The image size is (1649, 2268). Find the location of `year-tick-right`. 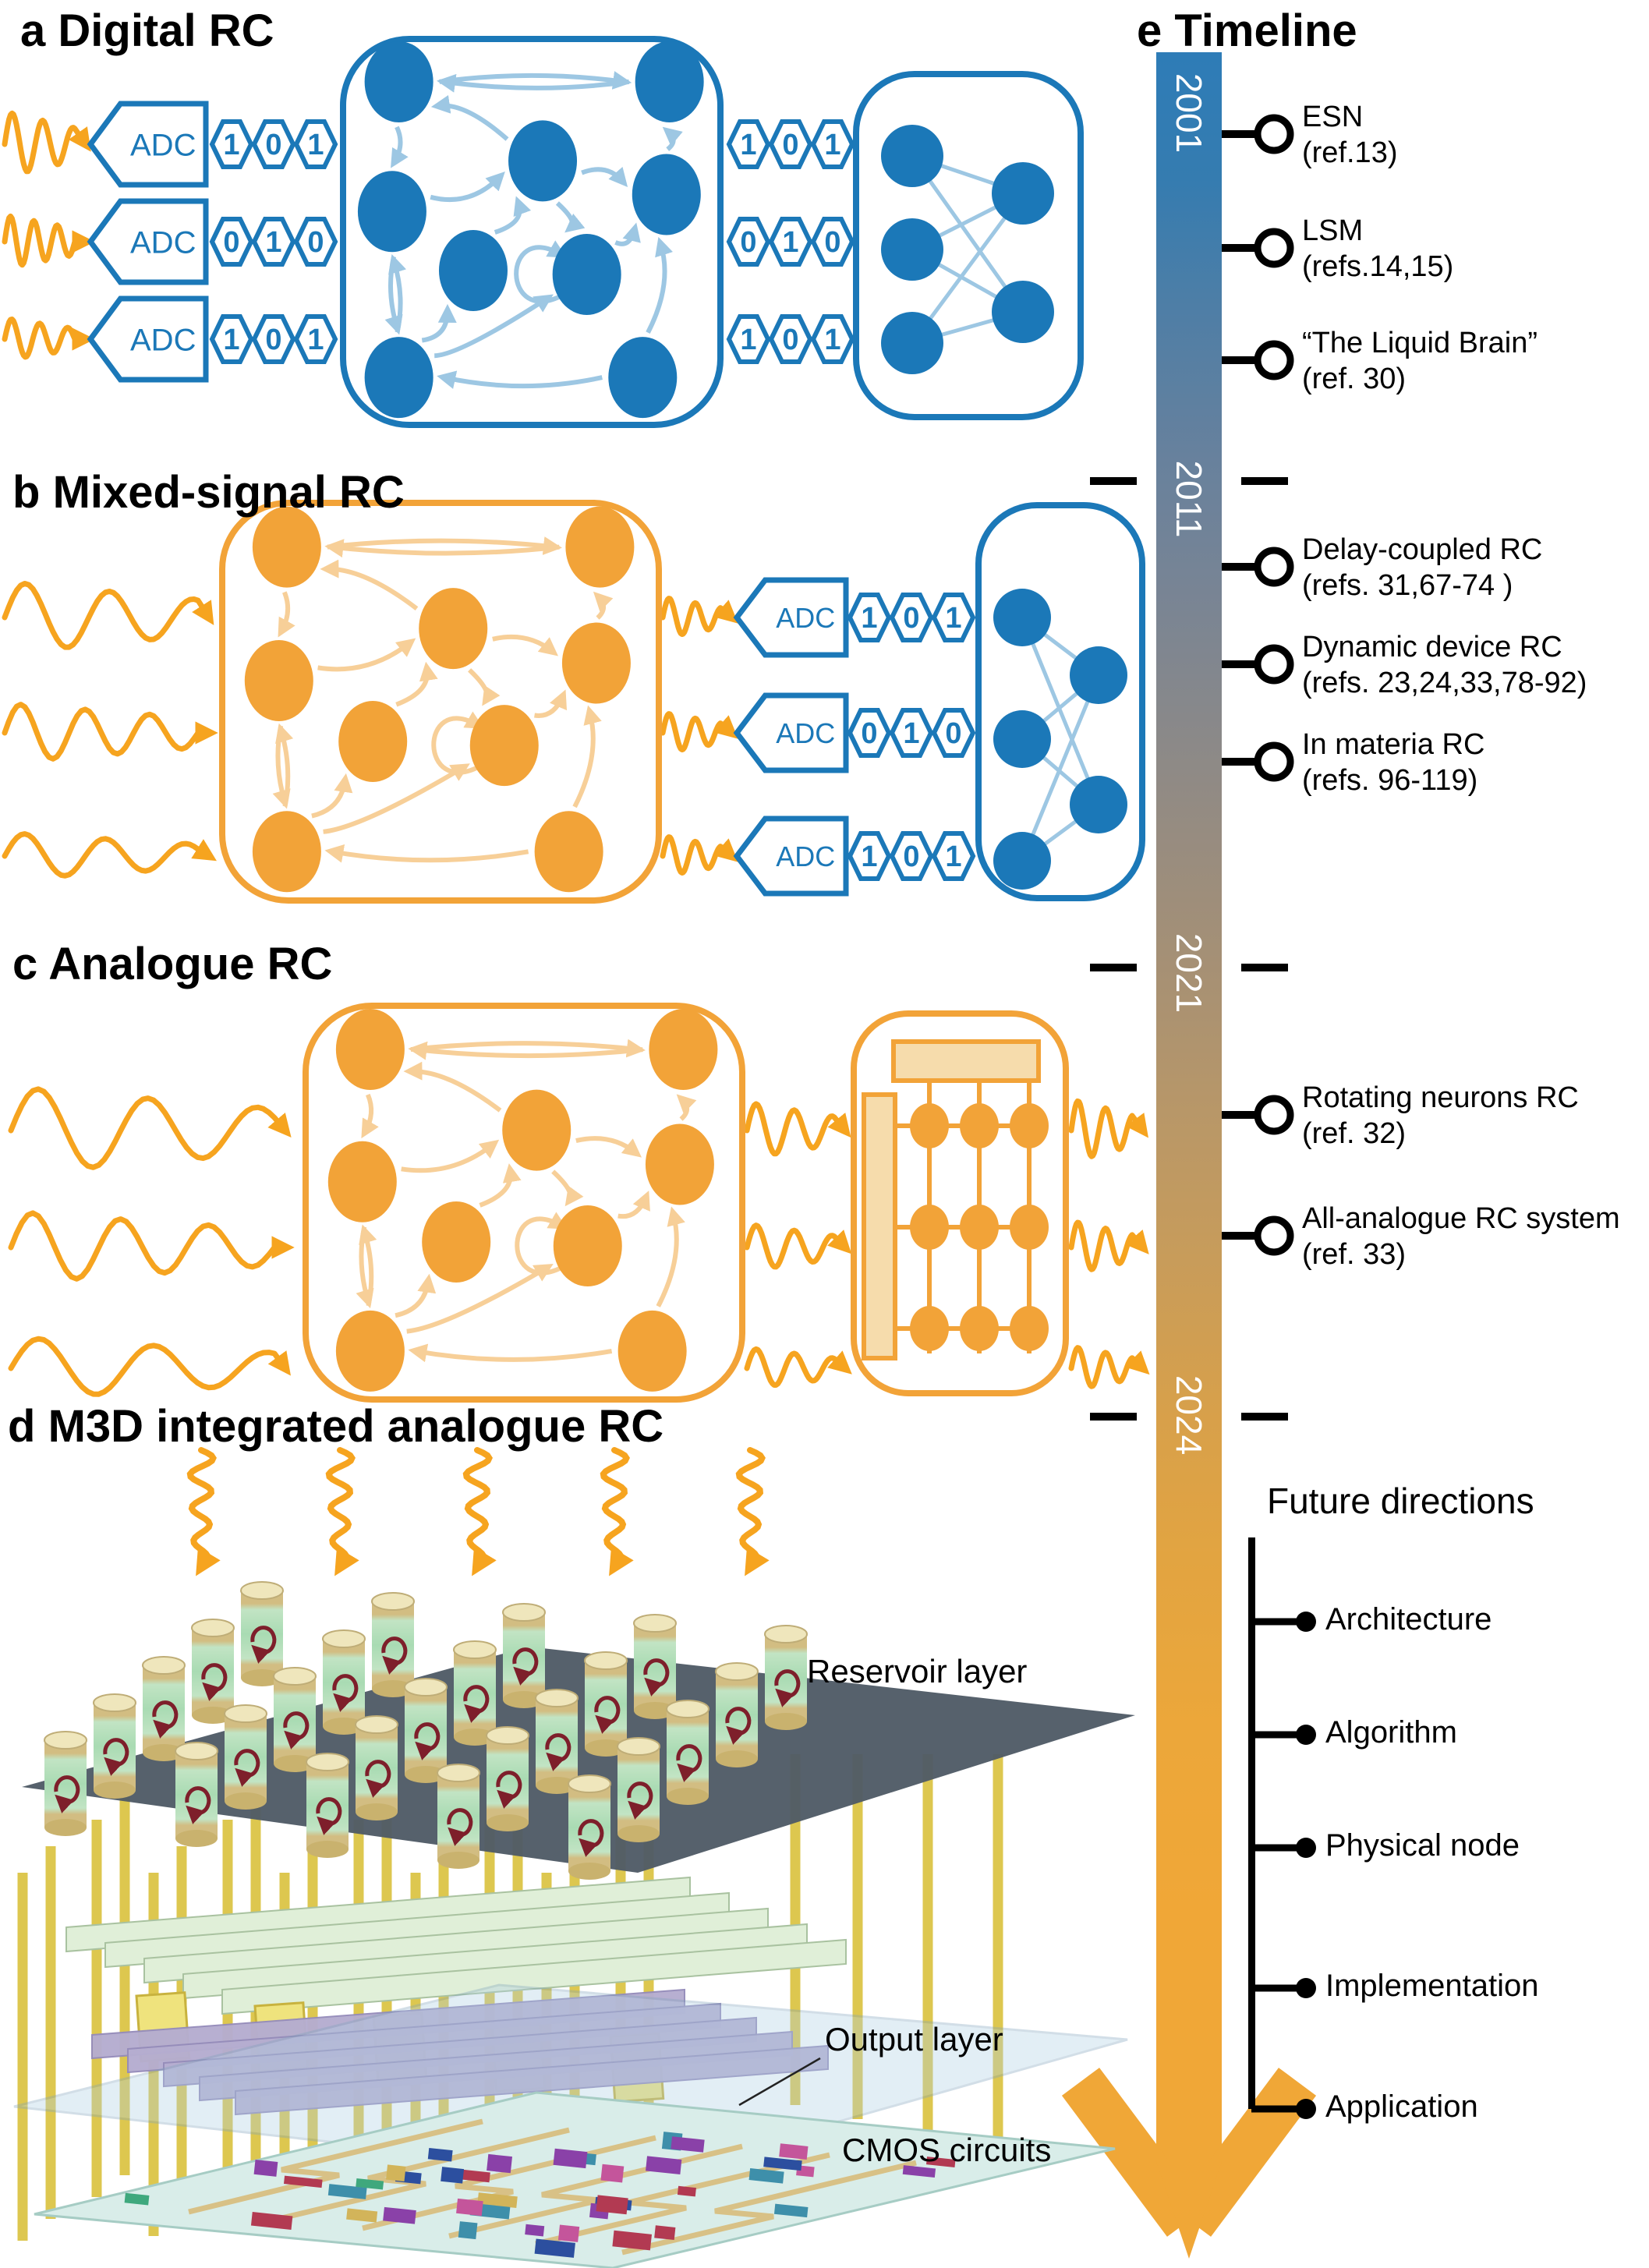

year-tick-right is located at coordinates (1265, 1417).